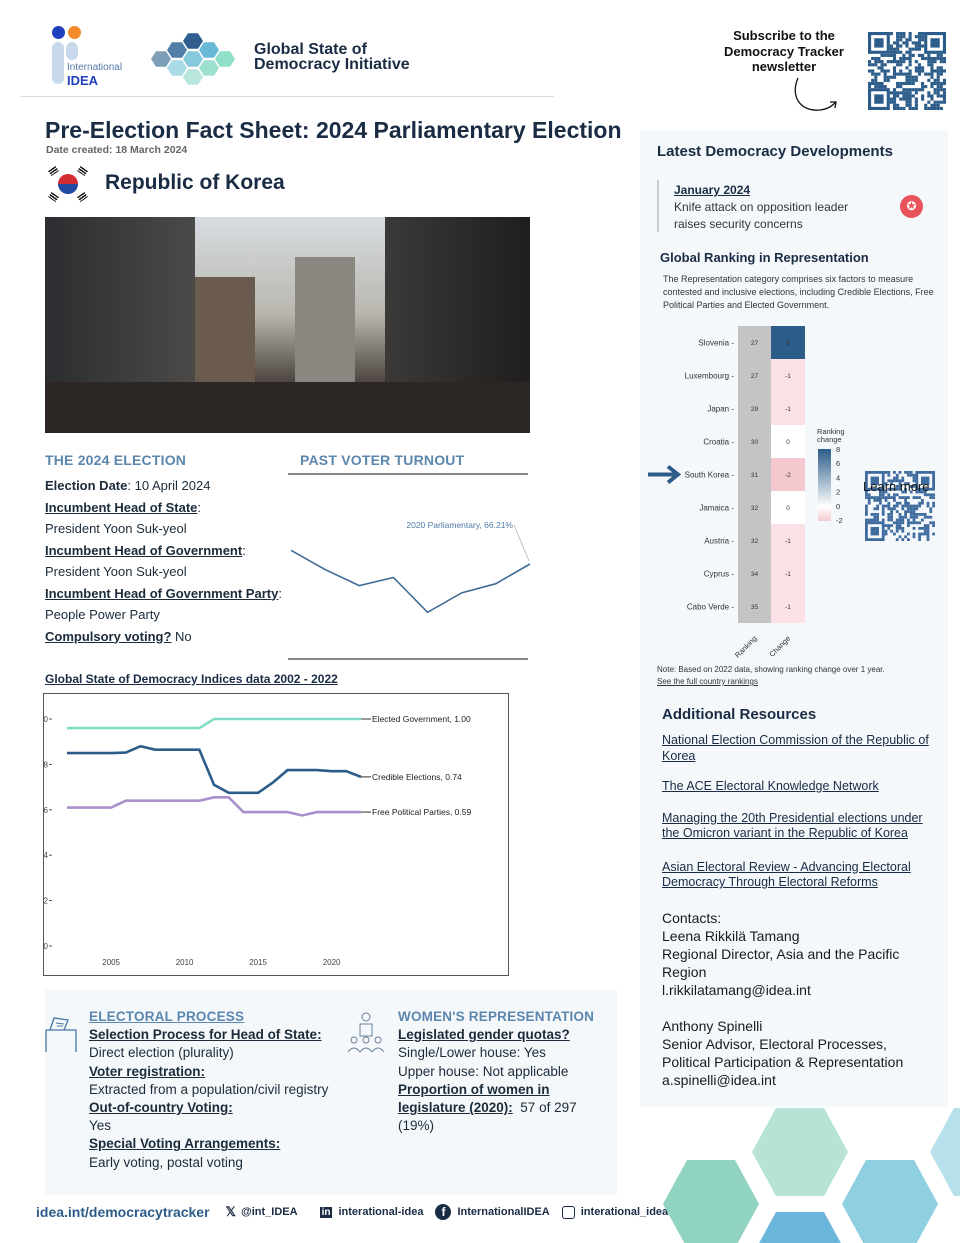  What do you see at coordinates (624, 1212) in the screenshot?
I see `instagram-link: interational_idea` at bounding box center [624, 1212].